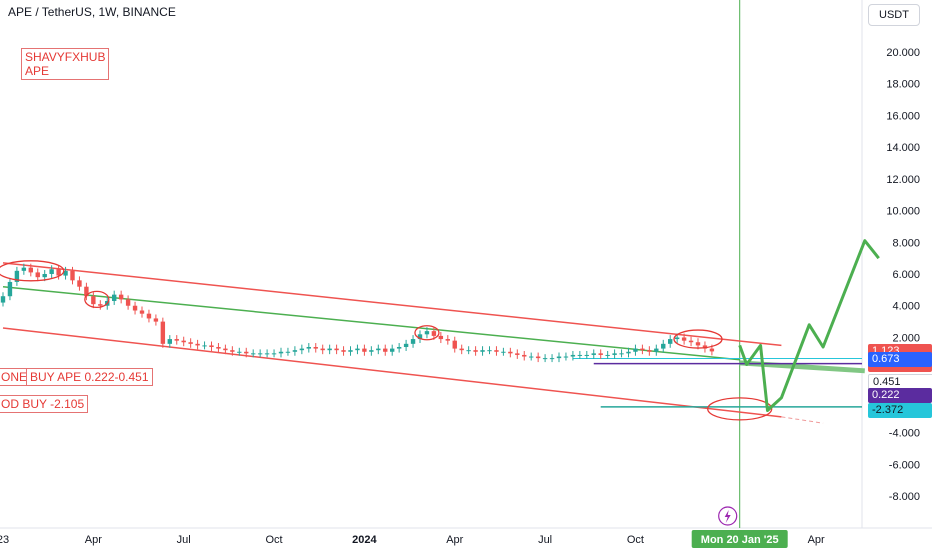 The height and width of the screenshot is (555, 932). Describe the element at coordinates (392, 372) in the screenshot. I see `channel-lower-line` at that location.